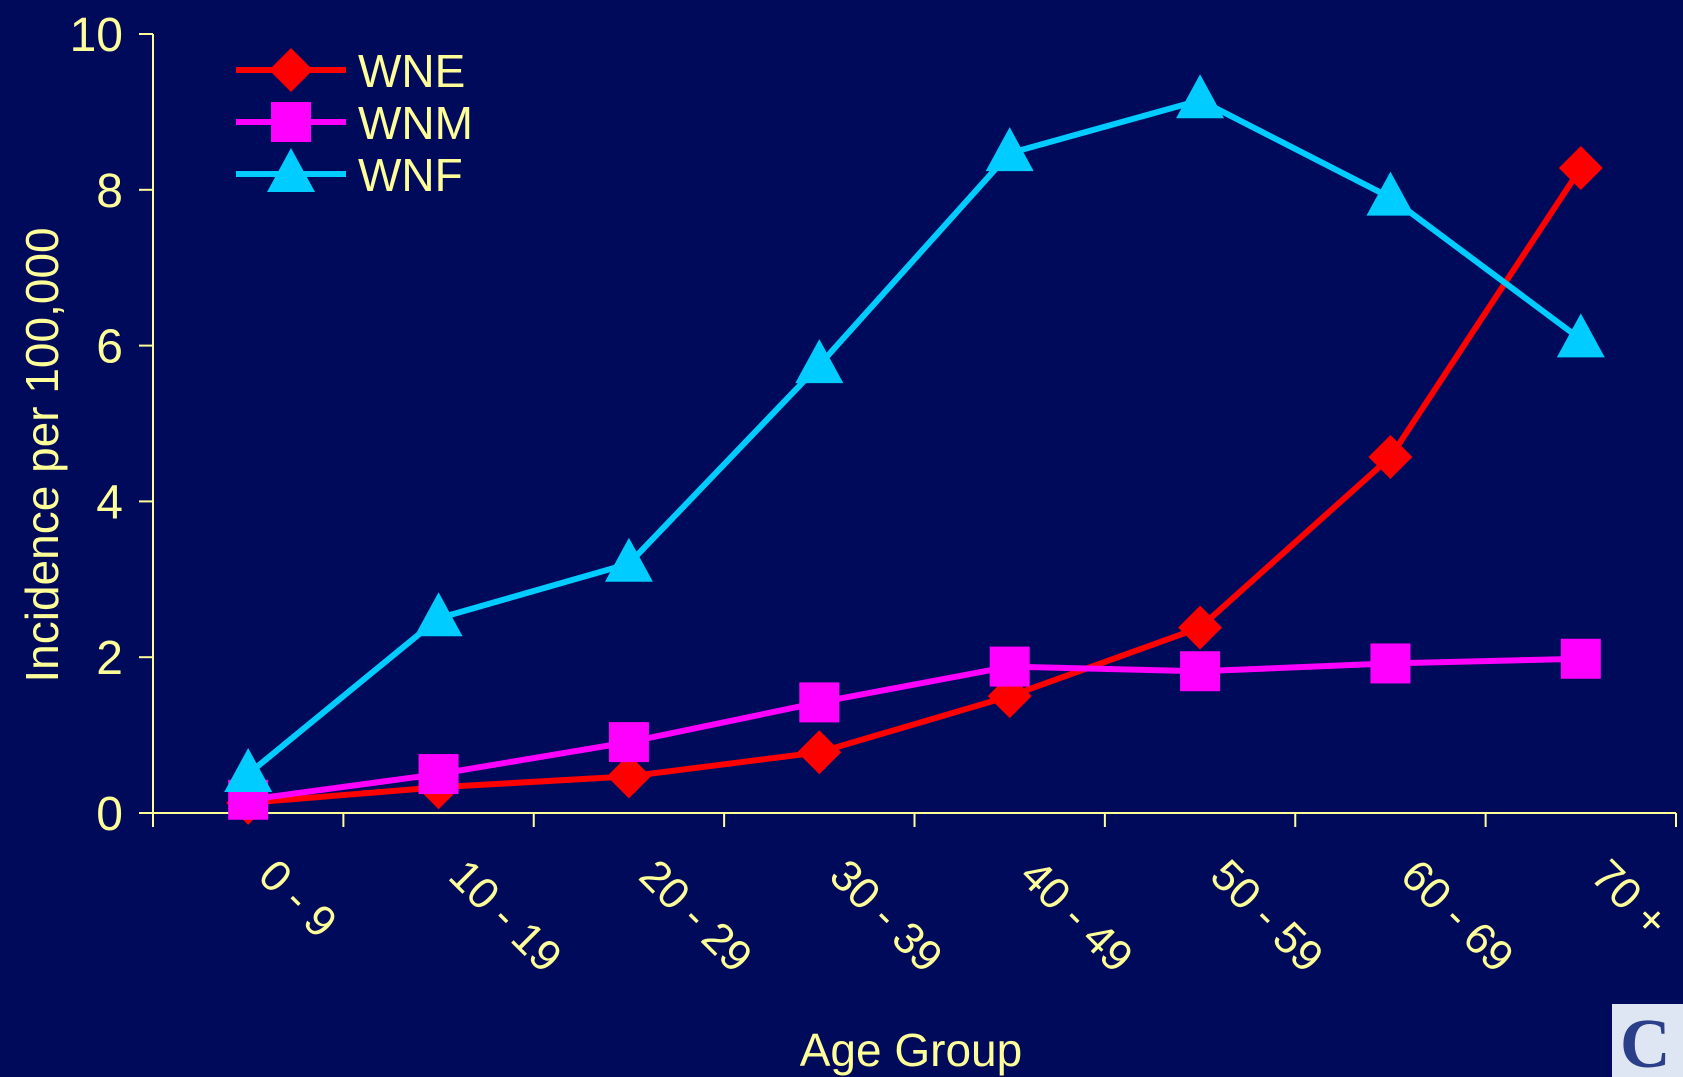  I want to click on y-axis-title: Incidence per 100,000, so click(42, 454).